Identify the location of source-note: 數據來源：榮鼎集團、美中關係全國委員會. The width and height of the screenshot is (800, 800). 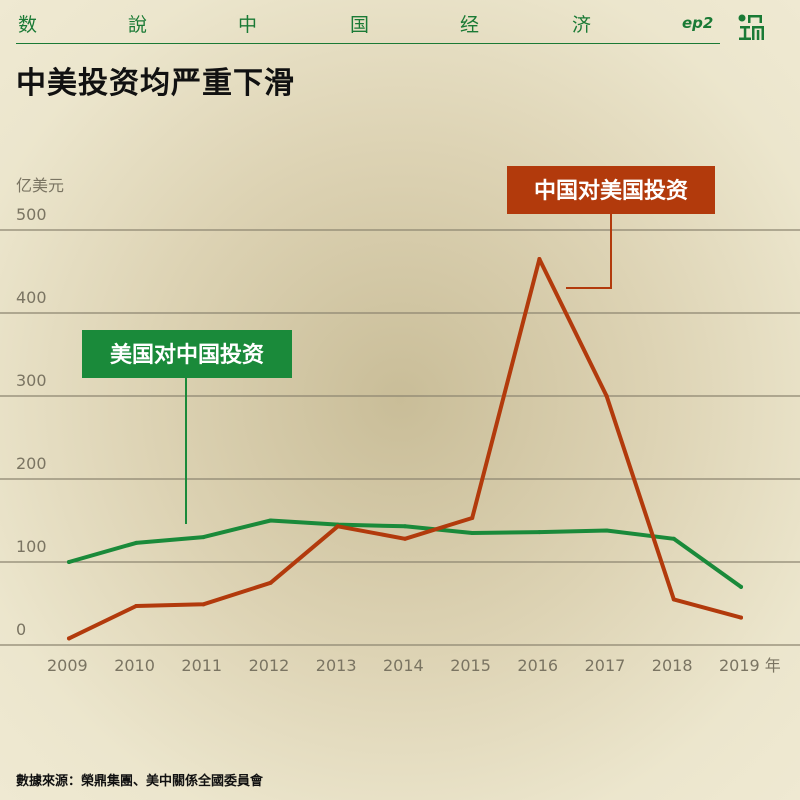
(140, 781).